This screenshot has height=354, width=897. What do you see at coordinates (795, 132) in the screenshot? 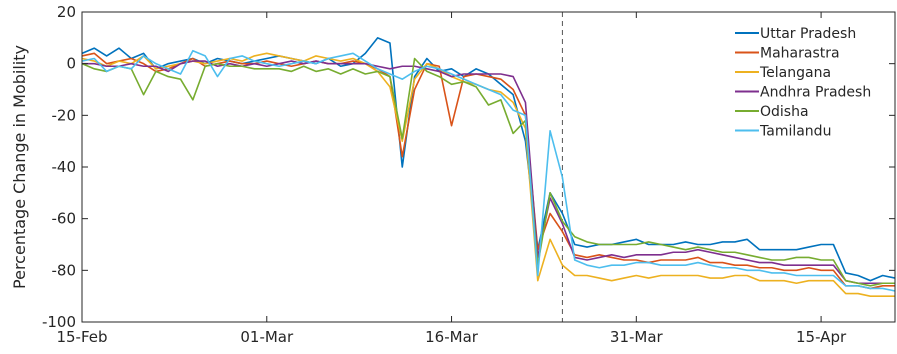
I see `legend-label: Tamilandu` at bounding box center [795, 132].